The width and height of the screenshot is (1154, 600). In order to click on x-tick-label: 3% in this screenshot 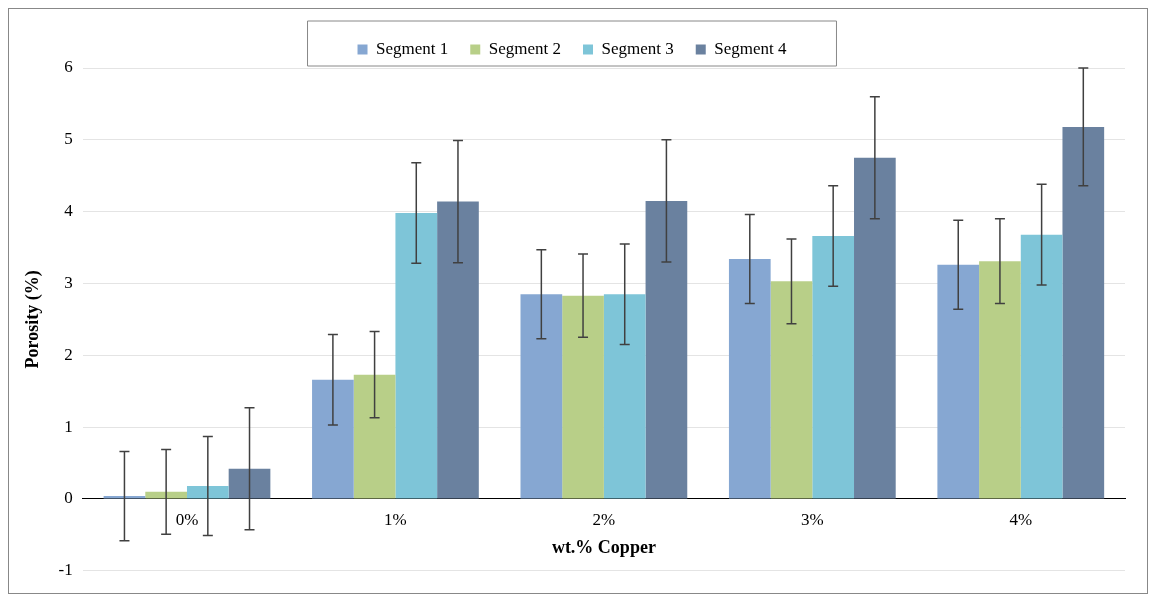, I will do `click(812, 519)`.